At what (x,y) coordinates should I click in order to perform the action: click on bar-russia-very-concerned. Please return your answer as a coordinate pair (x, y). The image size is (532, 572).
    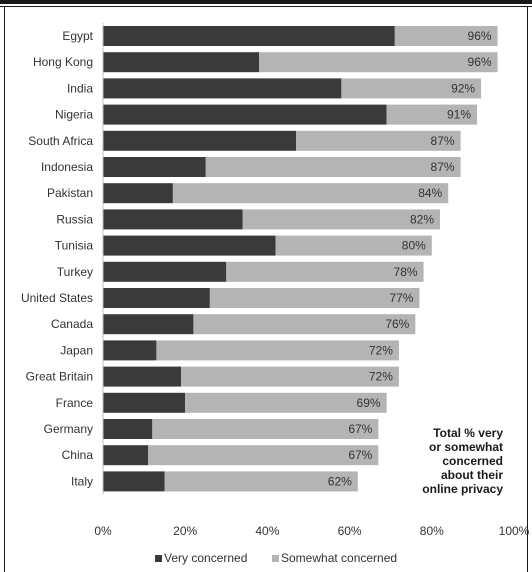
    Looking at the image, I should click on (173, 219).